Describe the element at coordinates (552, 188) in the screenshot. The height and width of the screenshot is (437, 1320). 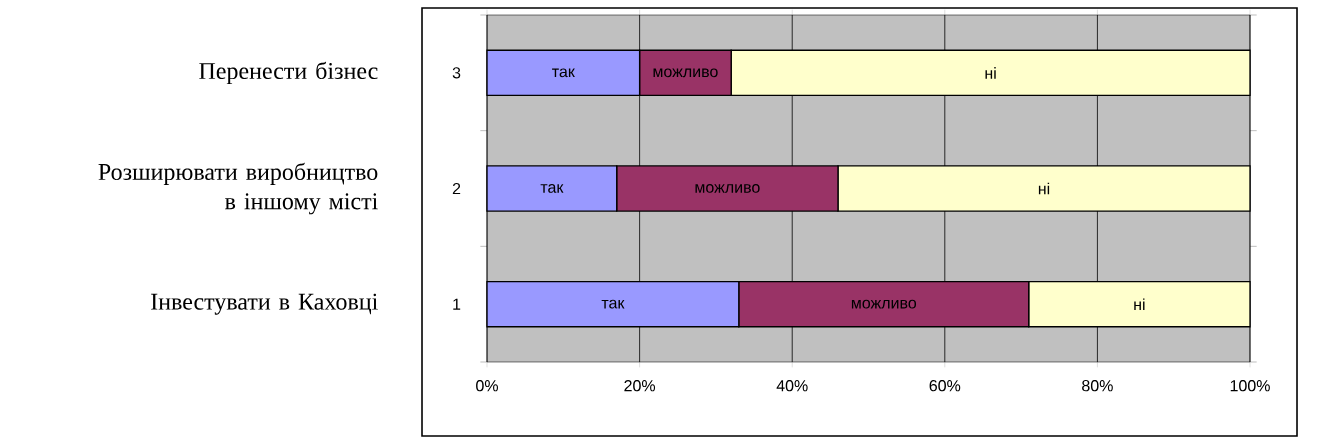
I see `series-label: так` at that location.